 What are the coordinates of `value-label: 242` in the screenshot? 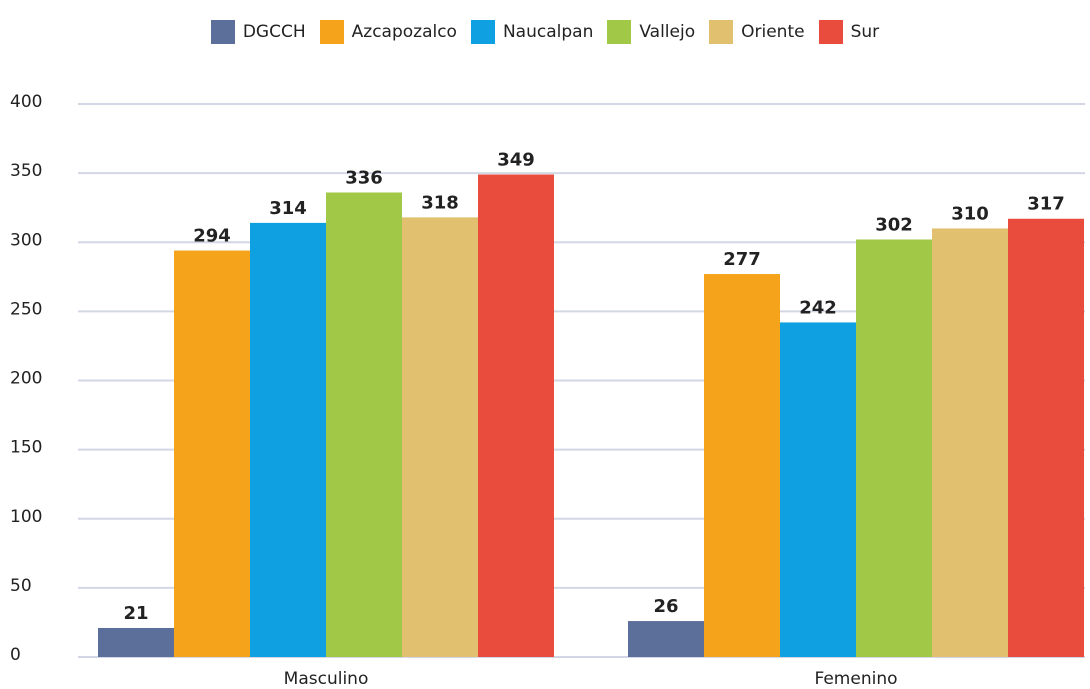 It's located at (818, 307).